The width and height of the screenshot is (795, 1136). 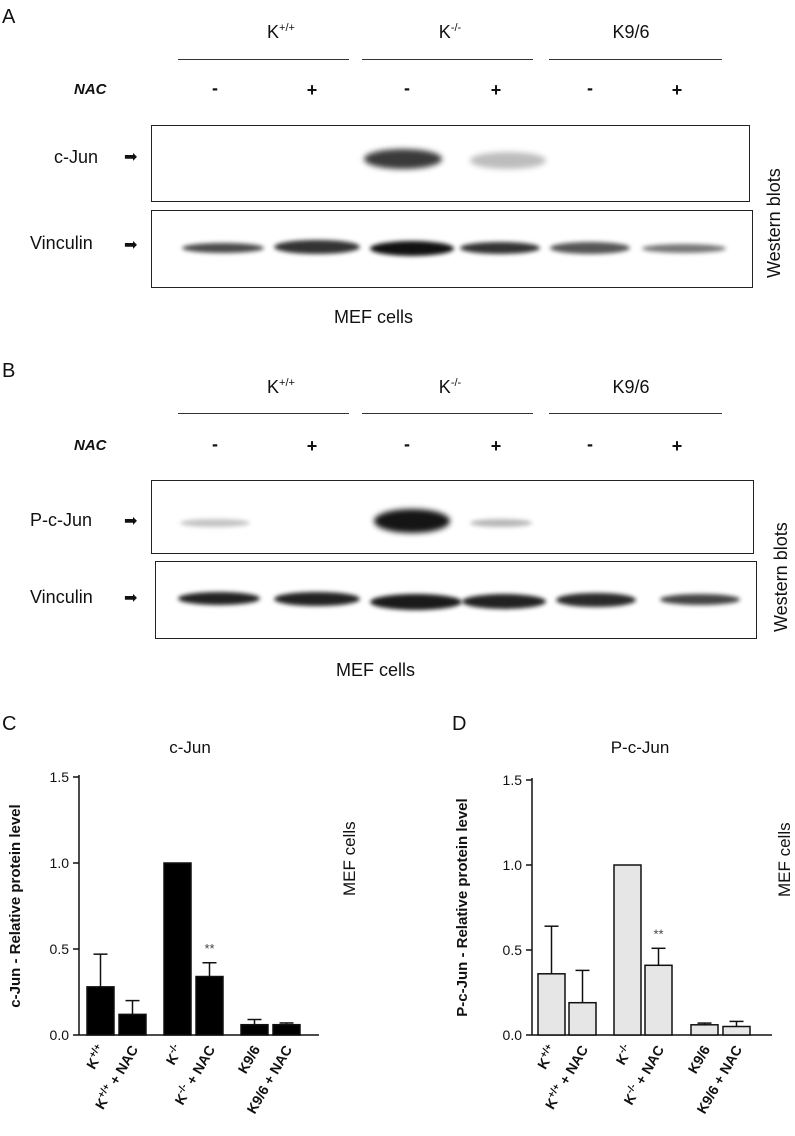 I want to click on western-blot-pcjun, so click(x=452, y=517).